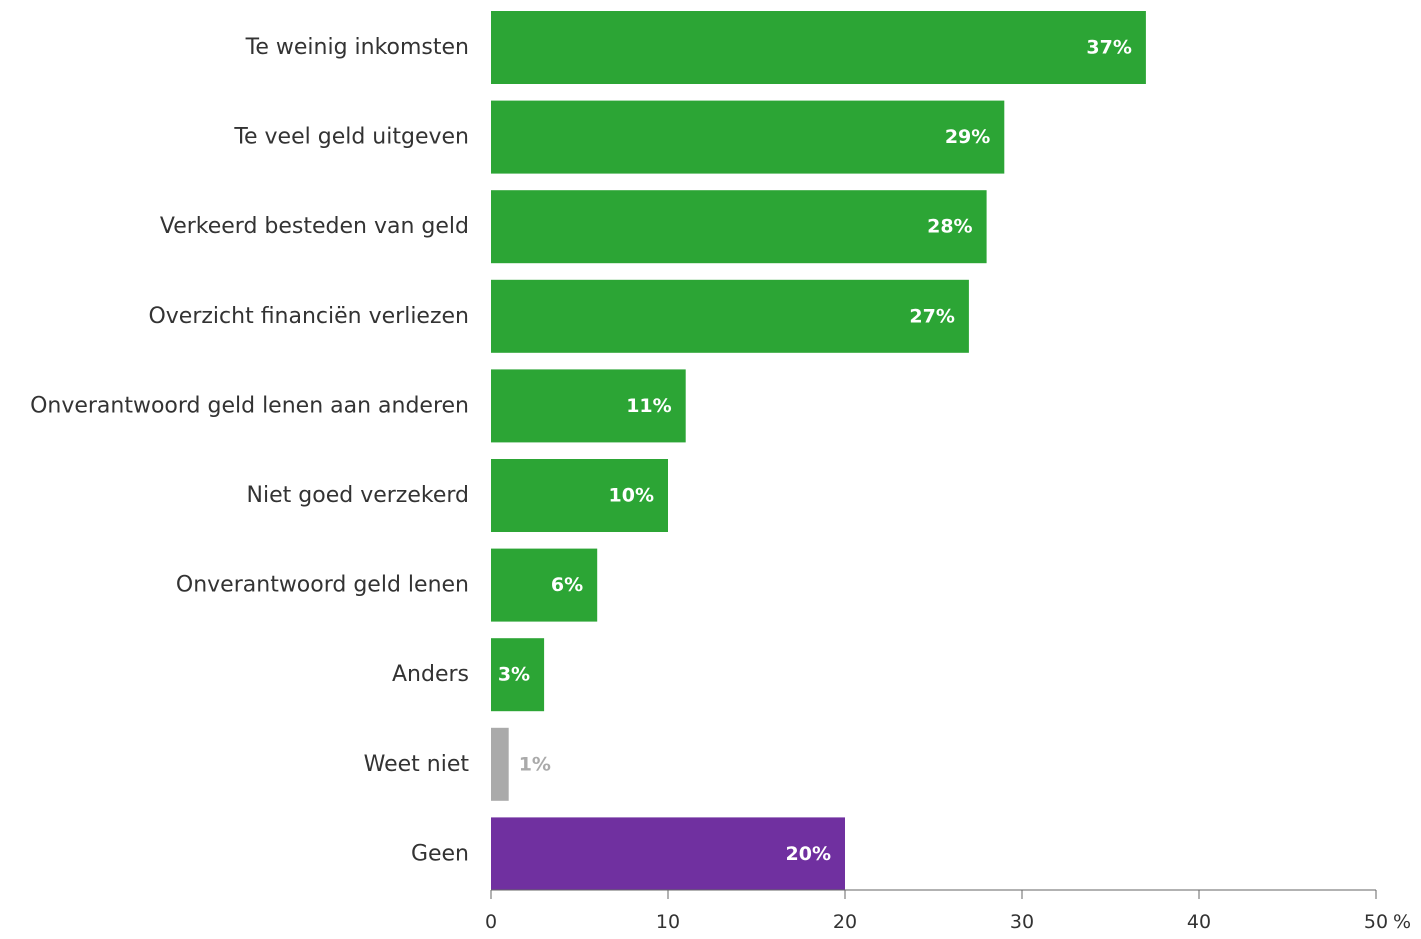 The image size is (1421, 939). Describe the element at coordinates (249, 405) in the screenshot. I see `category-label: Onverantwoord geld lenen aan anderen` at that location.